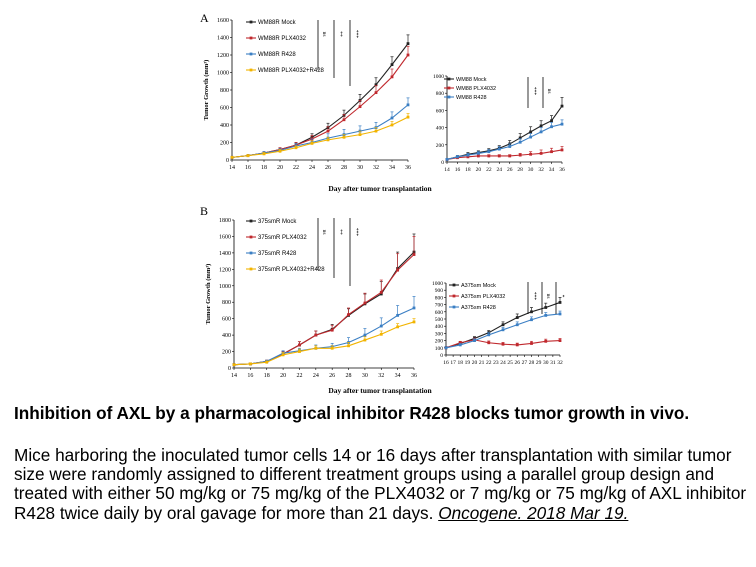 The height and width of the screenshot is (567, 756). Describe the element at coordinates (458, 170) in the screenshot. I see `x-tick-label: 16` at that location.